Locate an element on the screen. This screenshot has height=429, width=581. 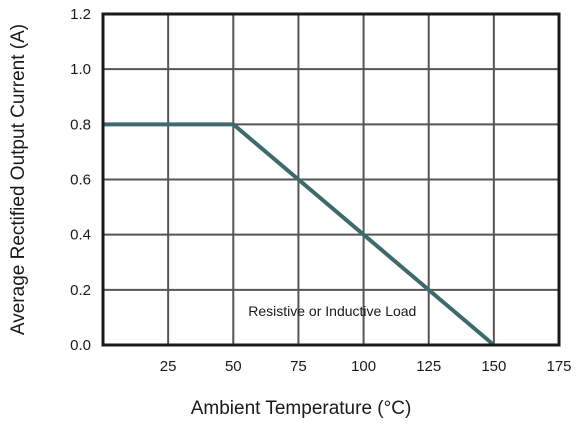
y-tick-labels: 0.0 0.2 0.4 0.6 0.8 1.0 1.2 is located at coordinates (80, 180).